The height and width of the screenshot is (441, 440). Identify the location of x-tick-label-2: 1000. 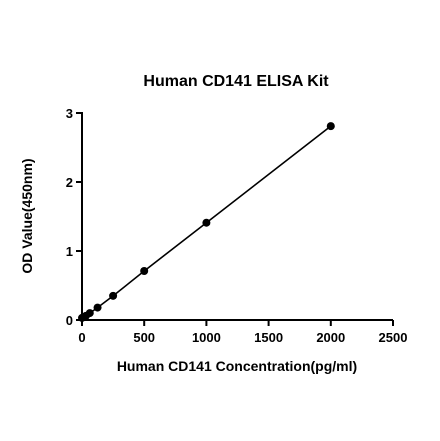
(206, 337).